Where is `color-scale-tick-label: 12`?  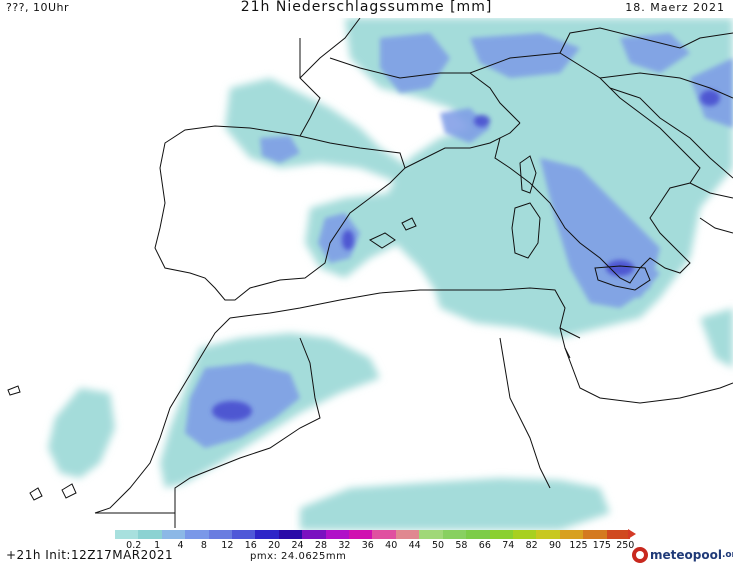 color-scale-tick-label: 12 is located at coordinates (227, 545).